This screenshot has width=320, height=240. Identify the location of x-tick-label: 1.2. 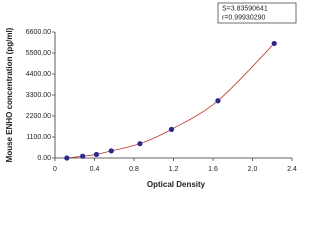
(174, 169).